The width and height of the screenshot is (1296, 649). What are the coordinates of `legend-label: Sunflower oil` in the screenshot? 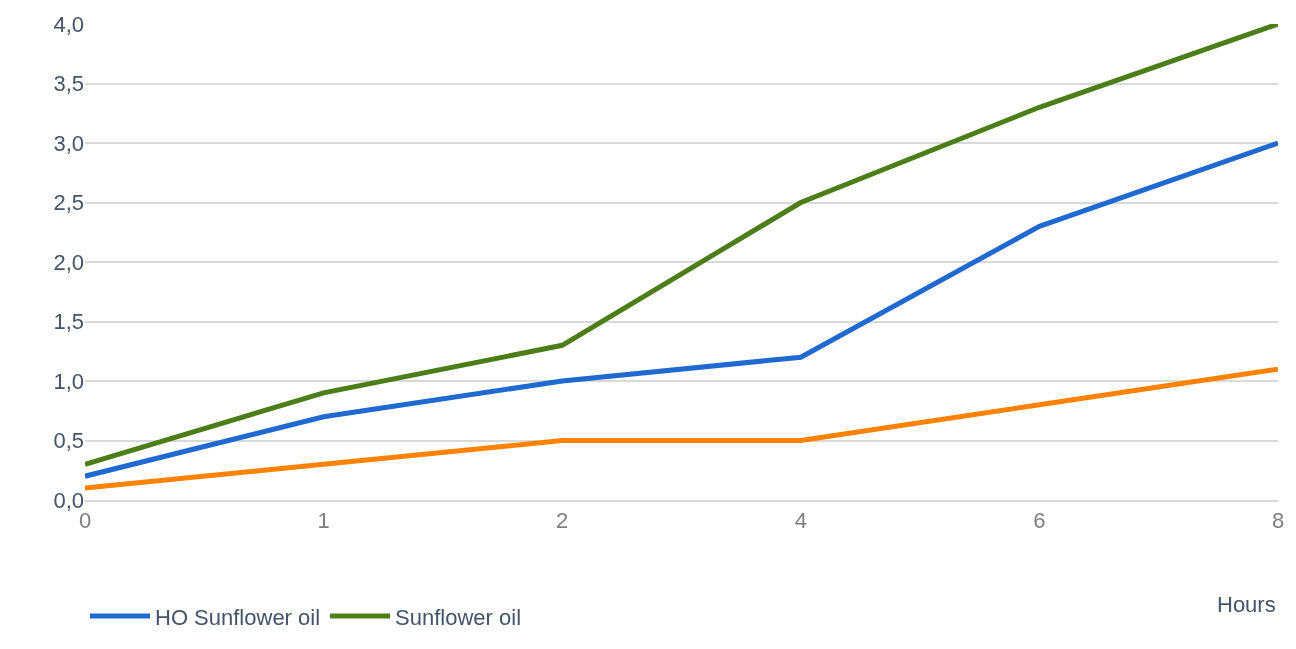 It's located at (458, 617).